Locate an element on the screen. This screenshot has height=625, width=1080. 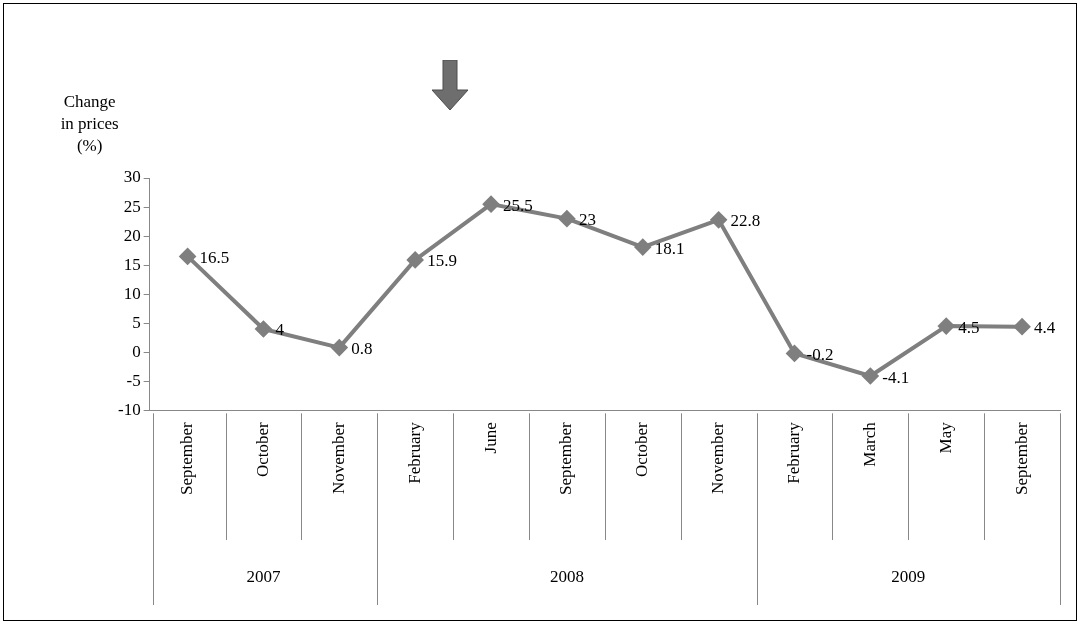
data-label: 23 is located at coordinates (587, 220).